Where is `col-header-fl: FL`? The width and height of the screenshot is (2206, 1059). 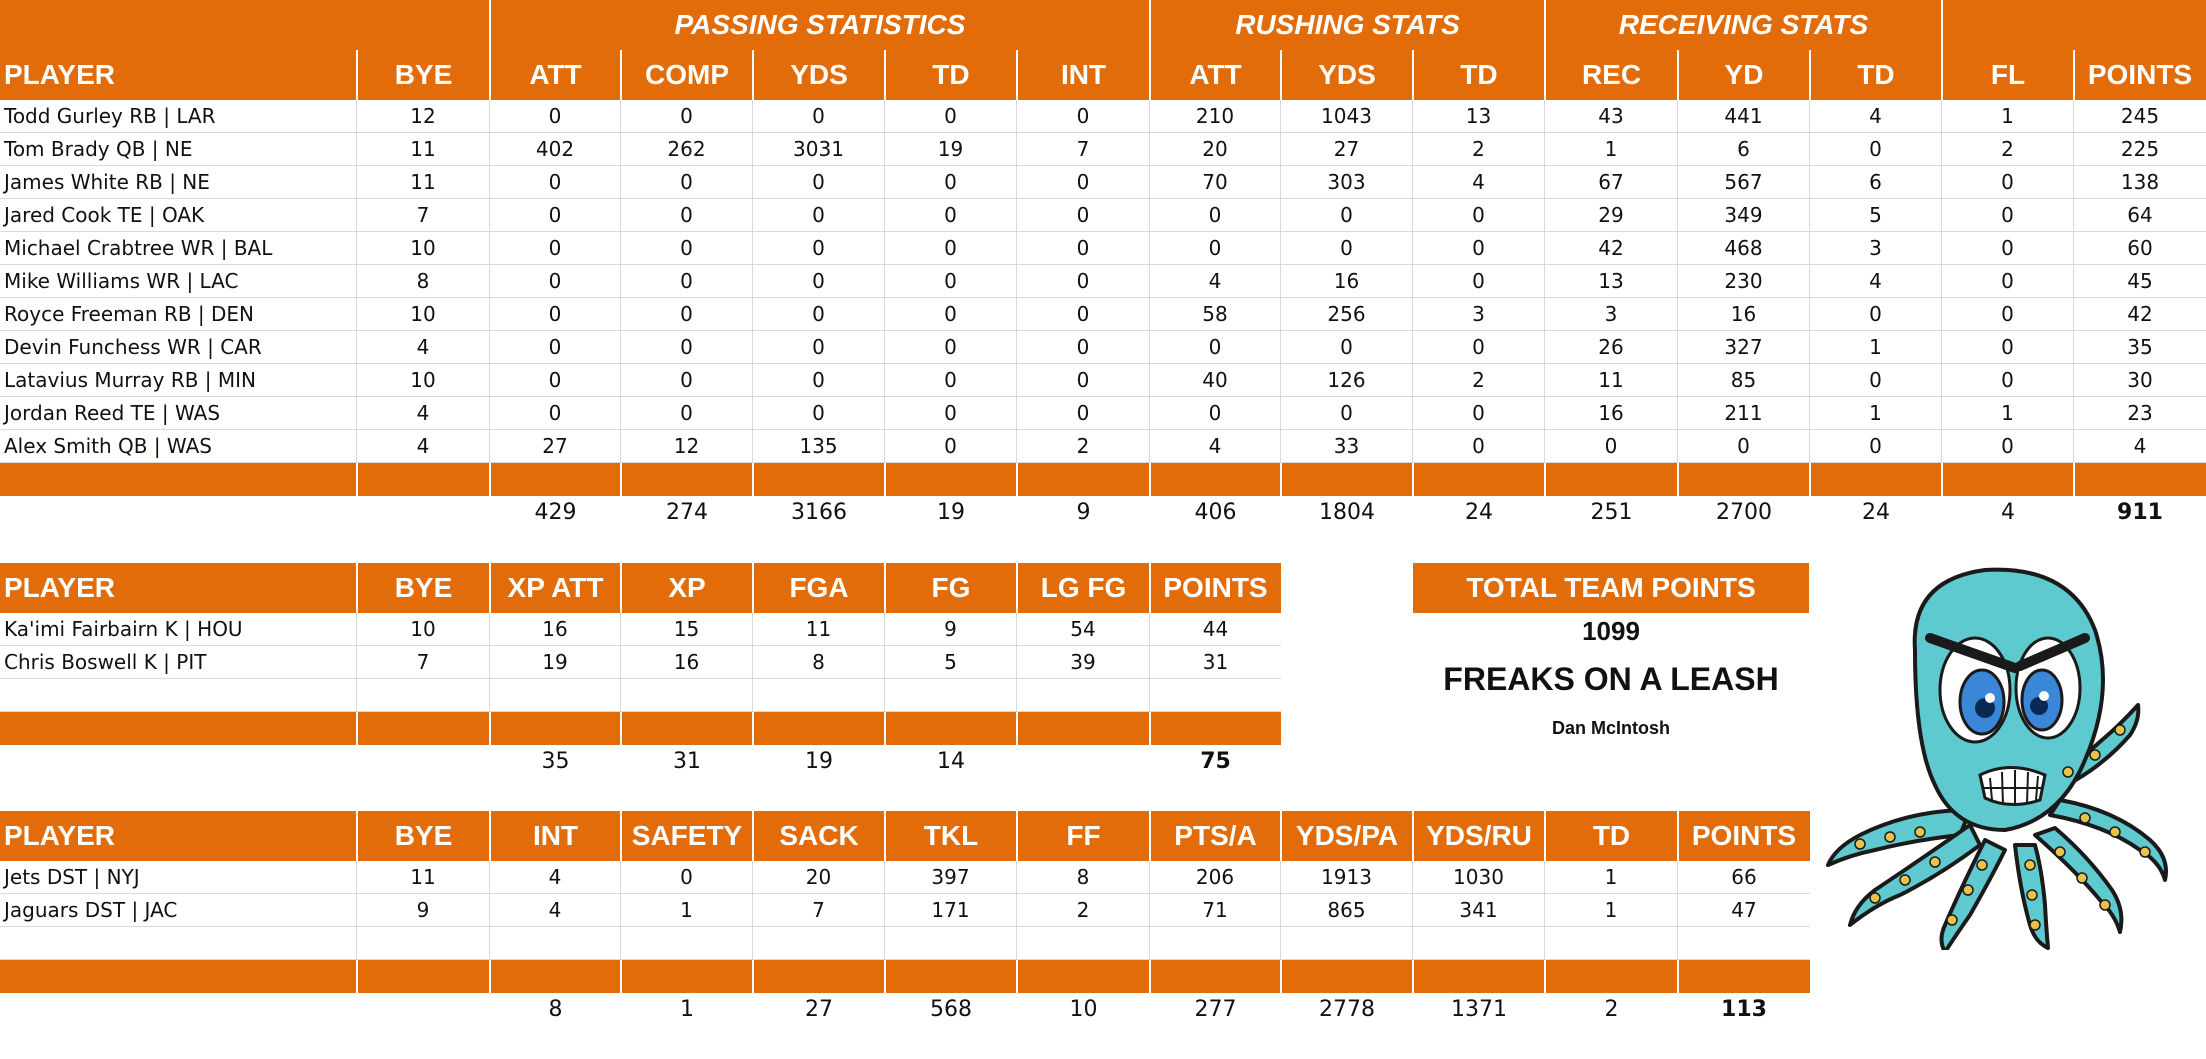
col-header-fl: FL is located at coordinates (2008, 74).